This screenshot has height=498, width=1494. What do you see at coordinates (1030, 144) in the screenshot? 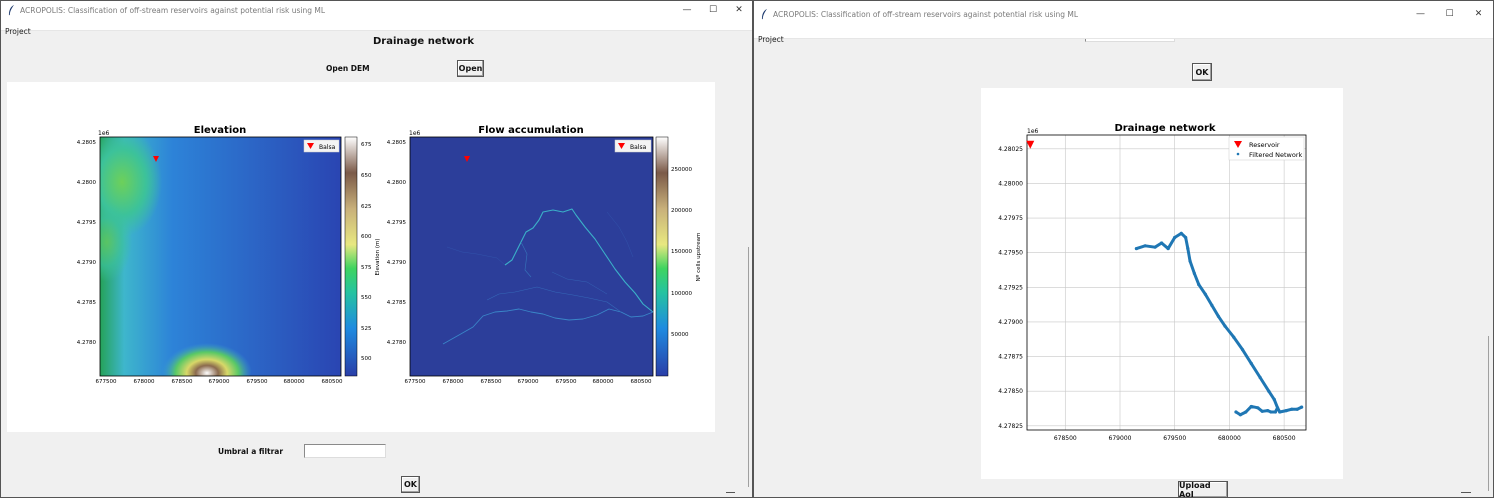
I see `reservoir-point` at bounding box center [1030, 144].